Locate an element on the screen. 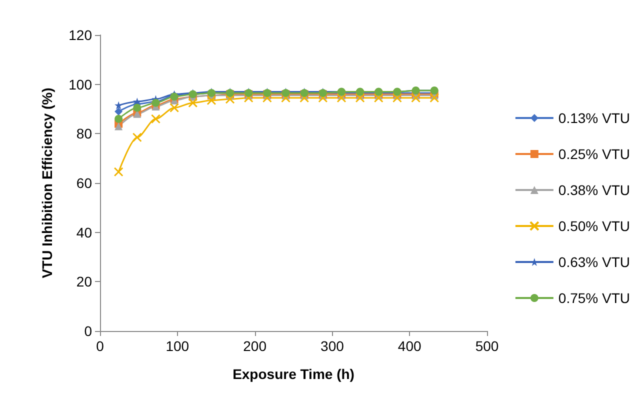 The image size is (643, 416). x-tick-label: 0 is located at coordinates (100, 346).